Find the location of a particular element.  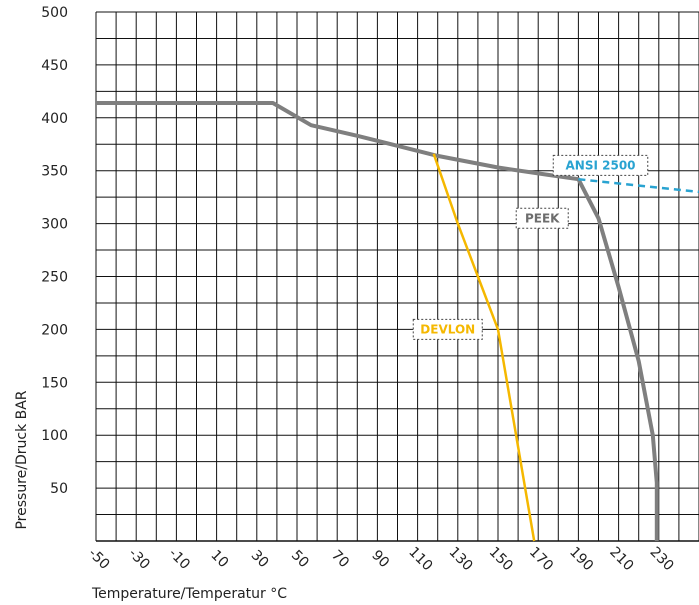

y-tick-label: 450 is located at coordinates (54, 66).